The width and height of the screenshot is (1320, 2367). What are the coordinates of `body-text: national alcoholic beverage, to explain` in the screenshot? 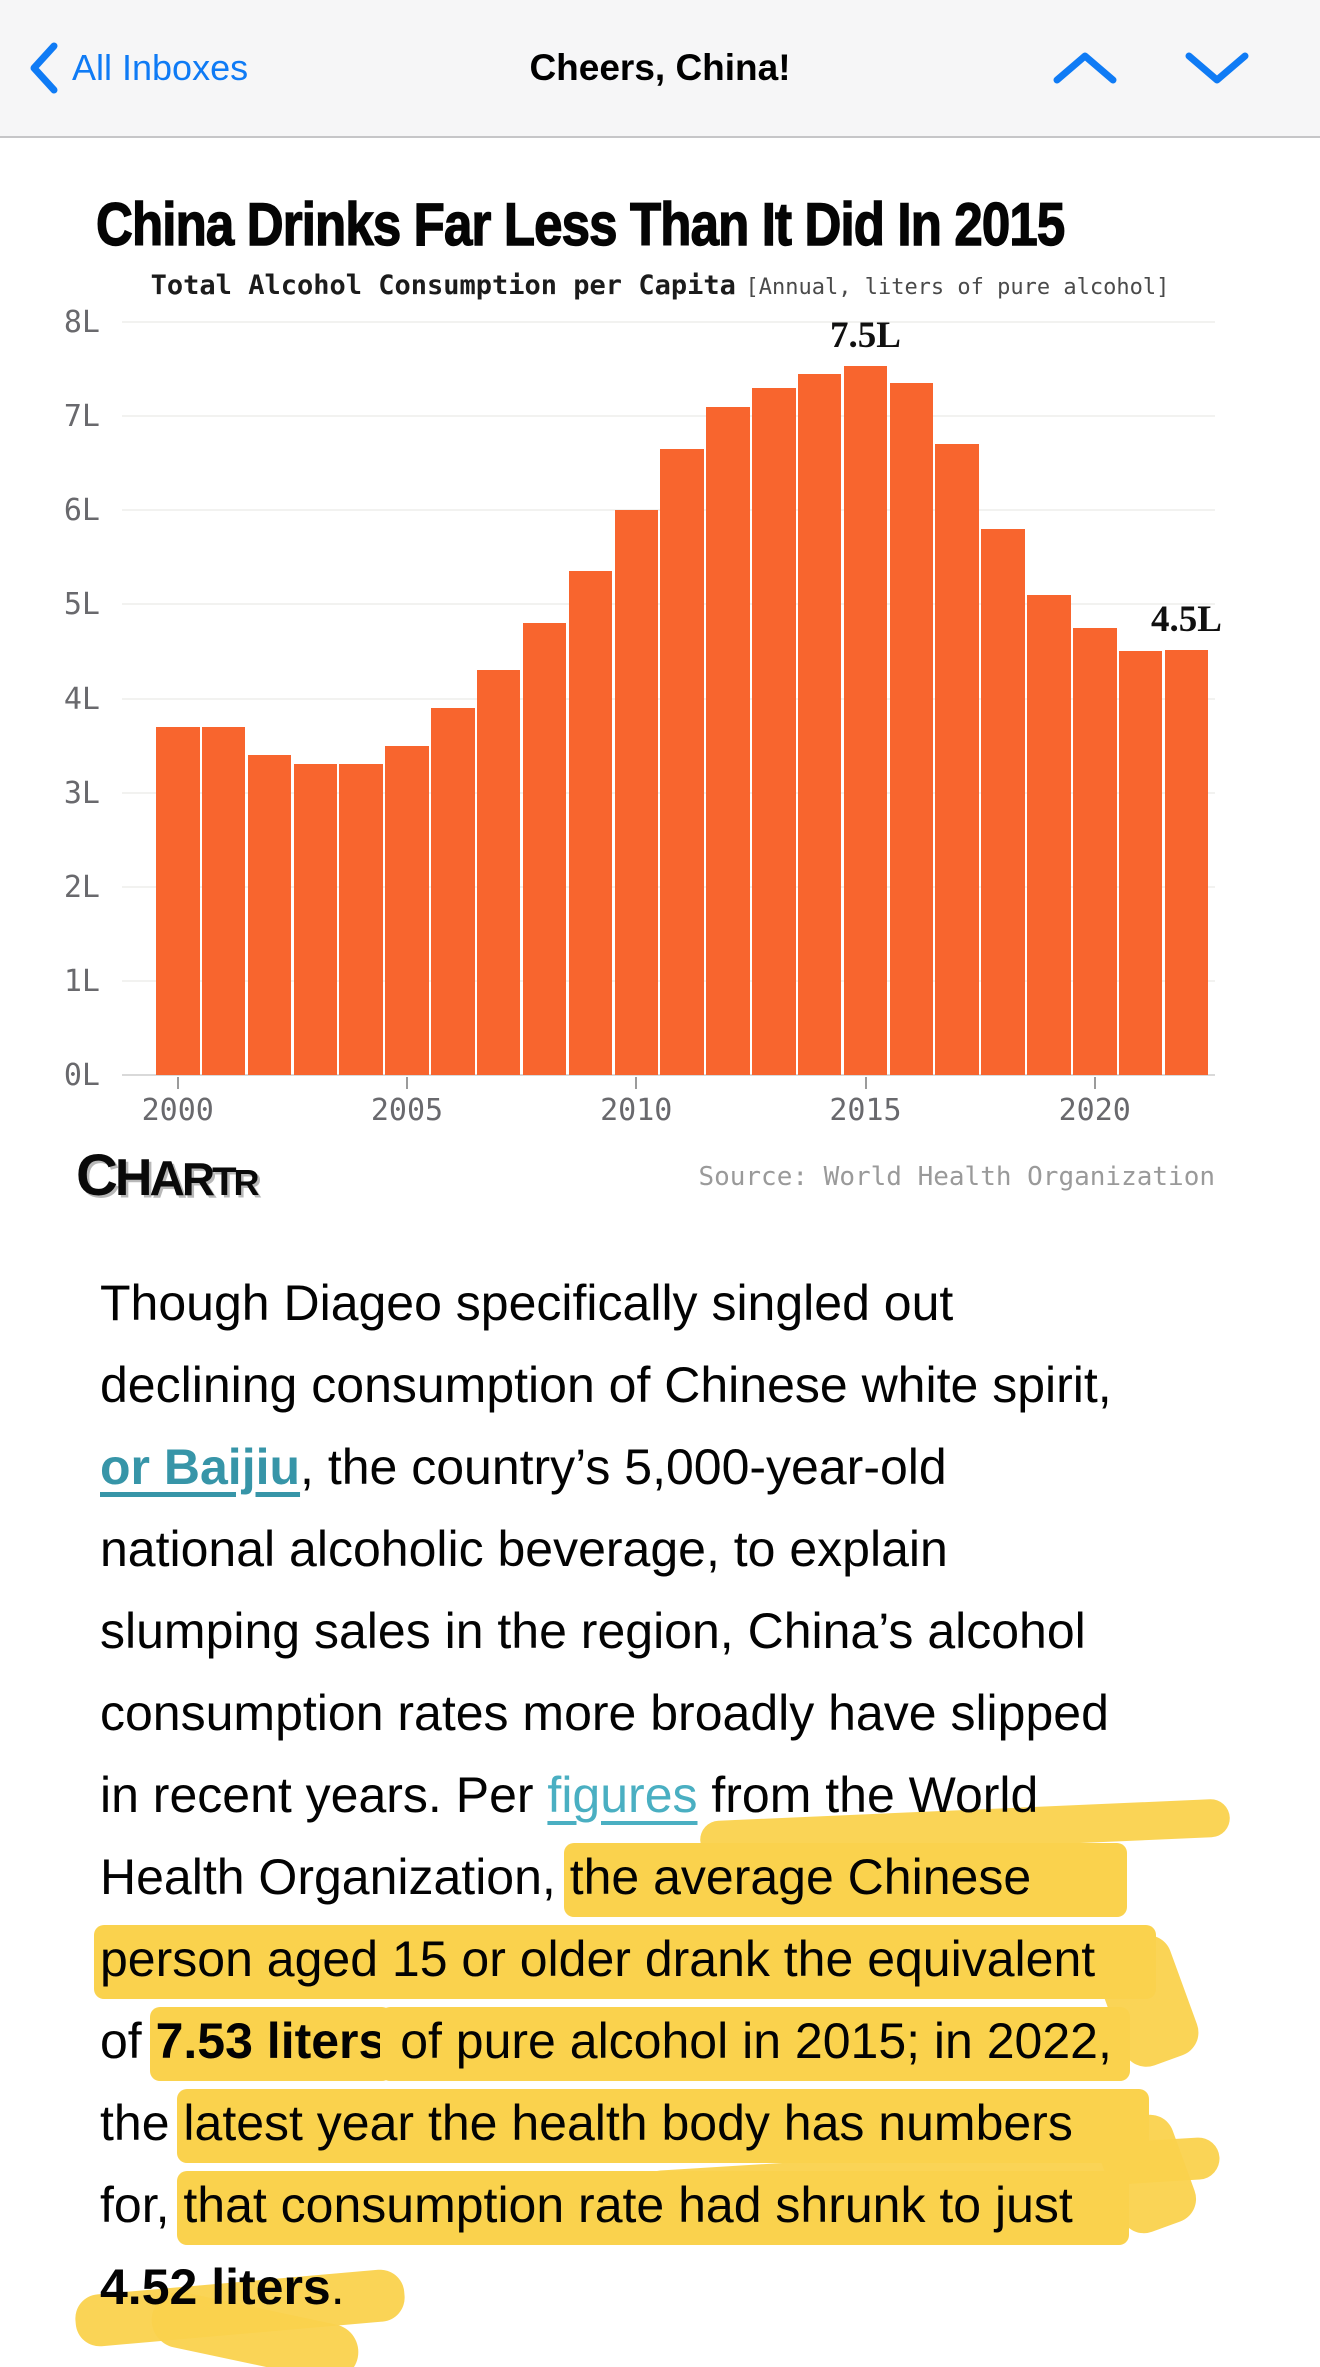 It's located at (524, 1549).